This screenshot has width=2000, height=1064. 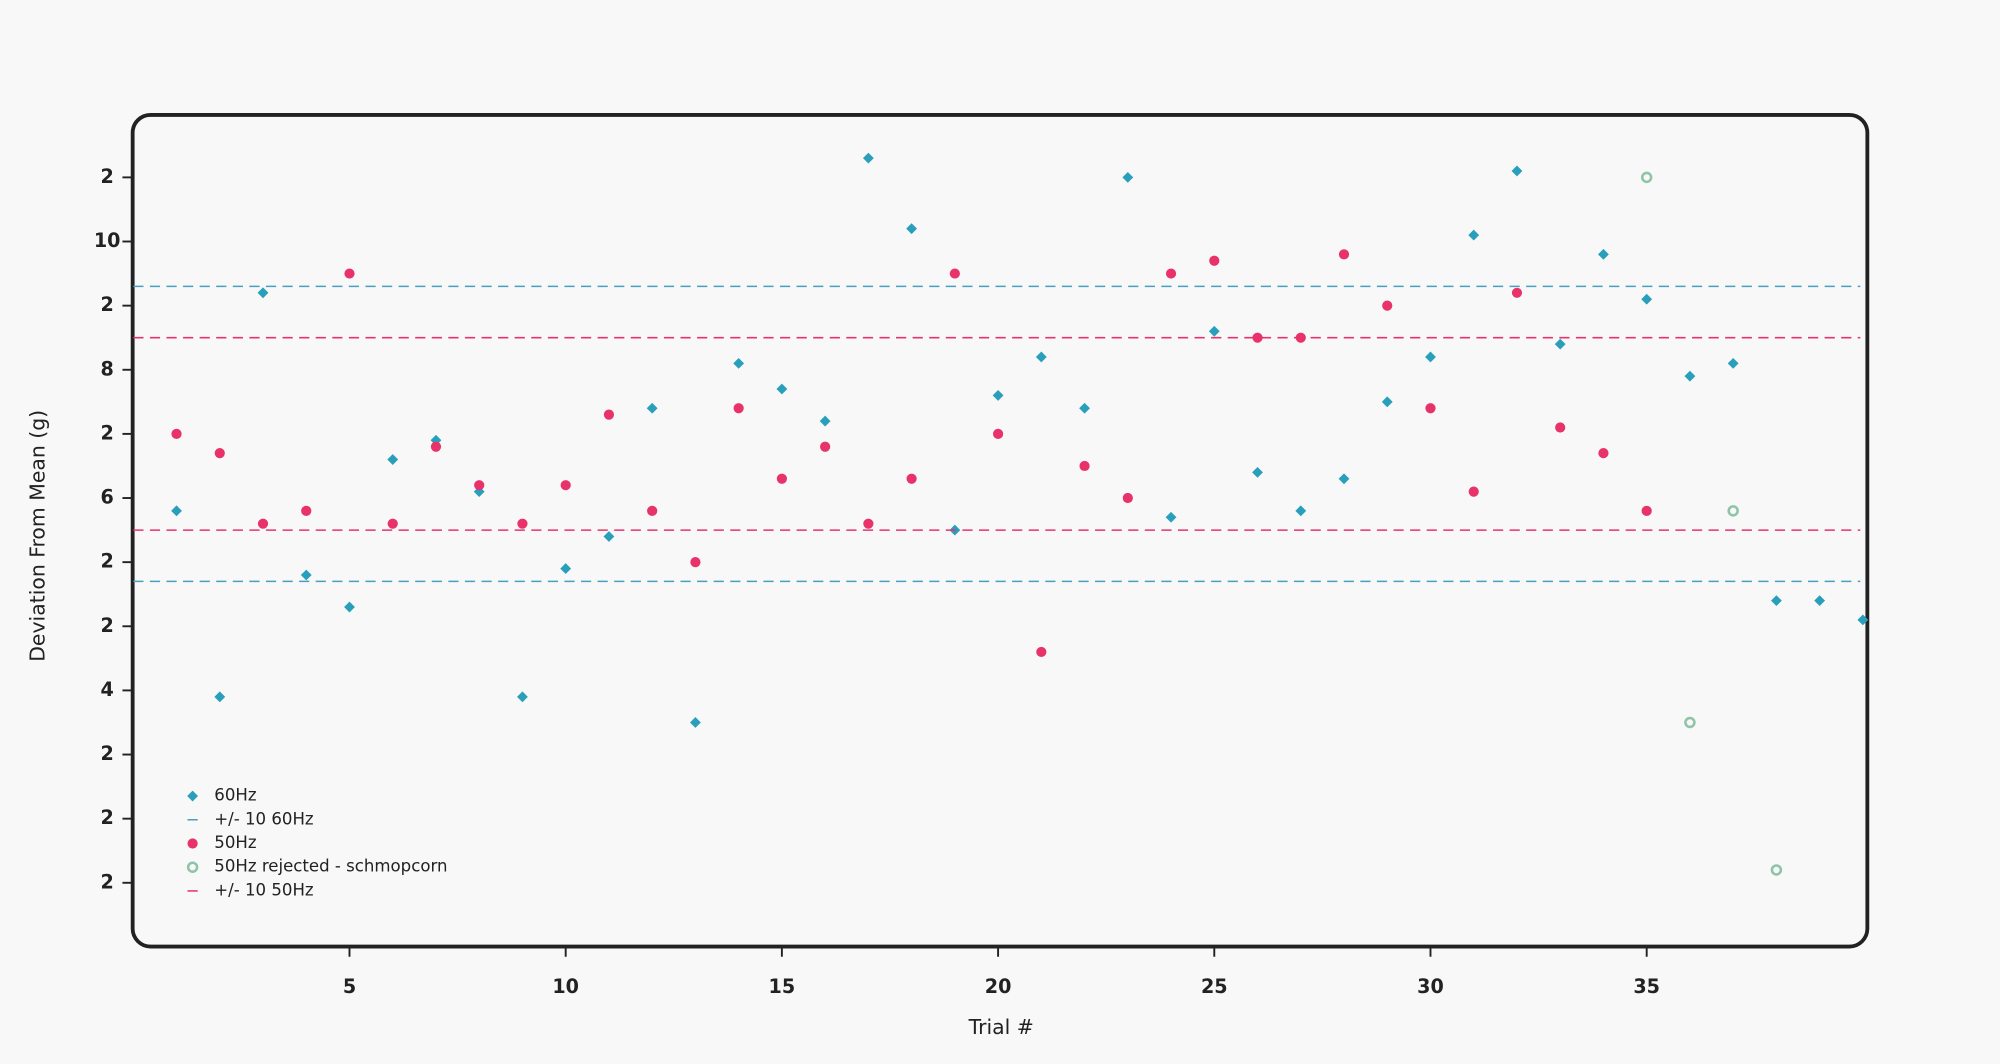 What do you see at coordinates (263, 818) in the screenshot?
I see `legend-label: +/- 10 60Hz` at bounding box center [263, 818].